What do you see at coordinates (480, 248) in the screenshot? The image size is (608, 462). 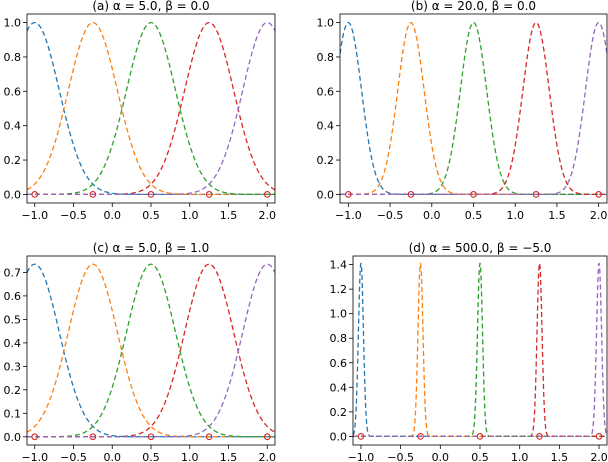 I see `subplot-title: (d) α = 500.0, β = −5.0` at bounding box center [480, 248].